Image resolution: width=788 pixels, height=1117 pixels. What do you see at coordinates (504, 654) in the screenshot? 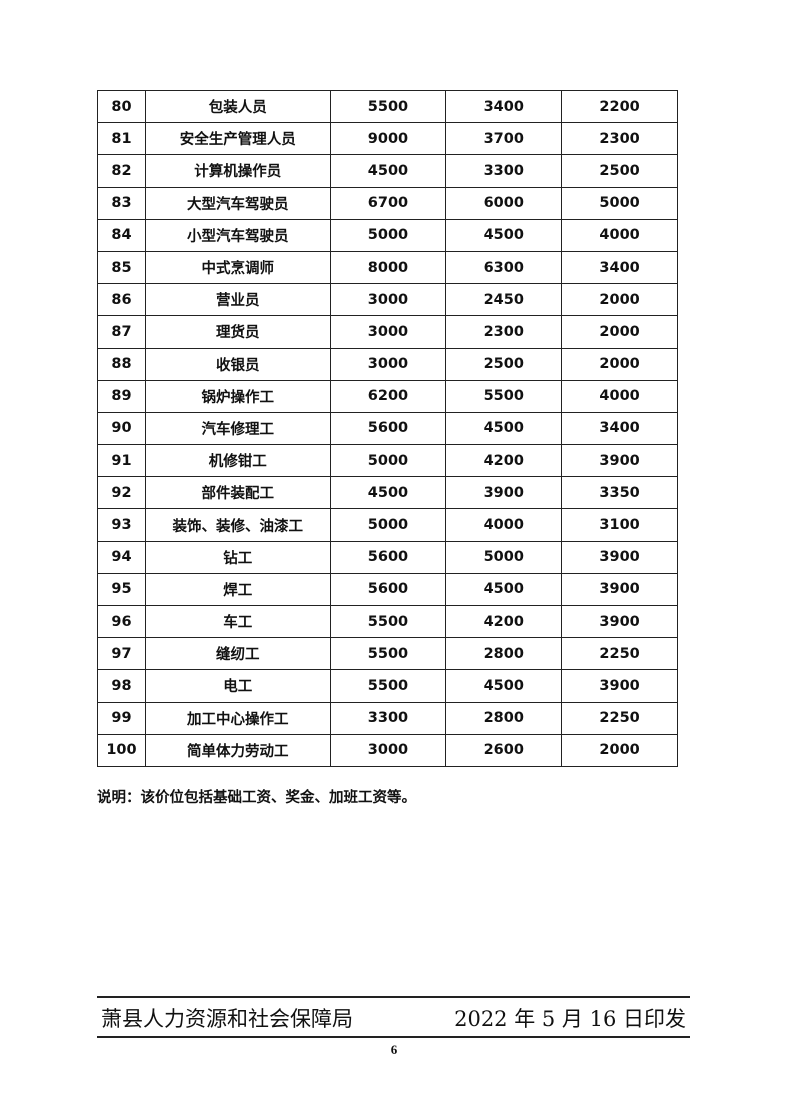
I see `mid-wage-cell: 2800` at bounding box center [504, 654].